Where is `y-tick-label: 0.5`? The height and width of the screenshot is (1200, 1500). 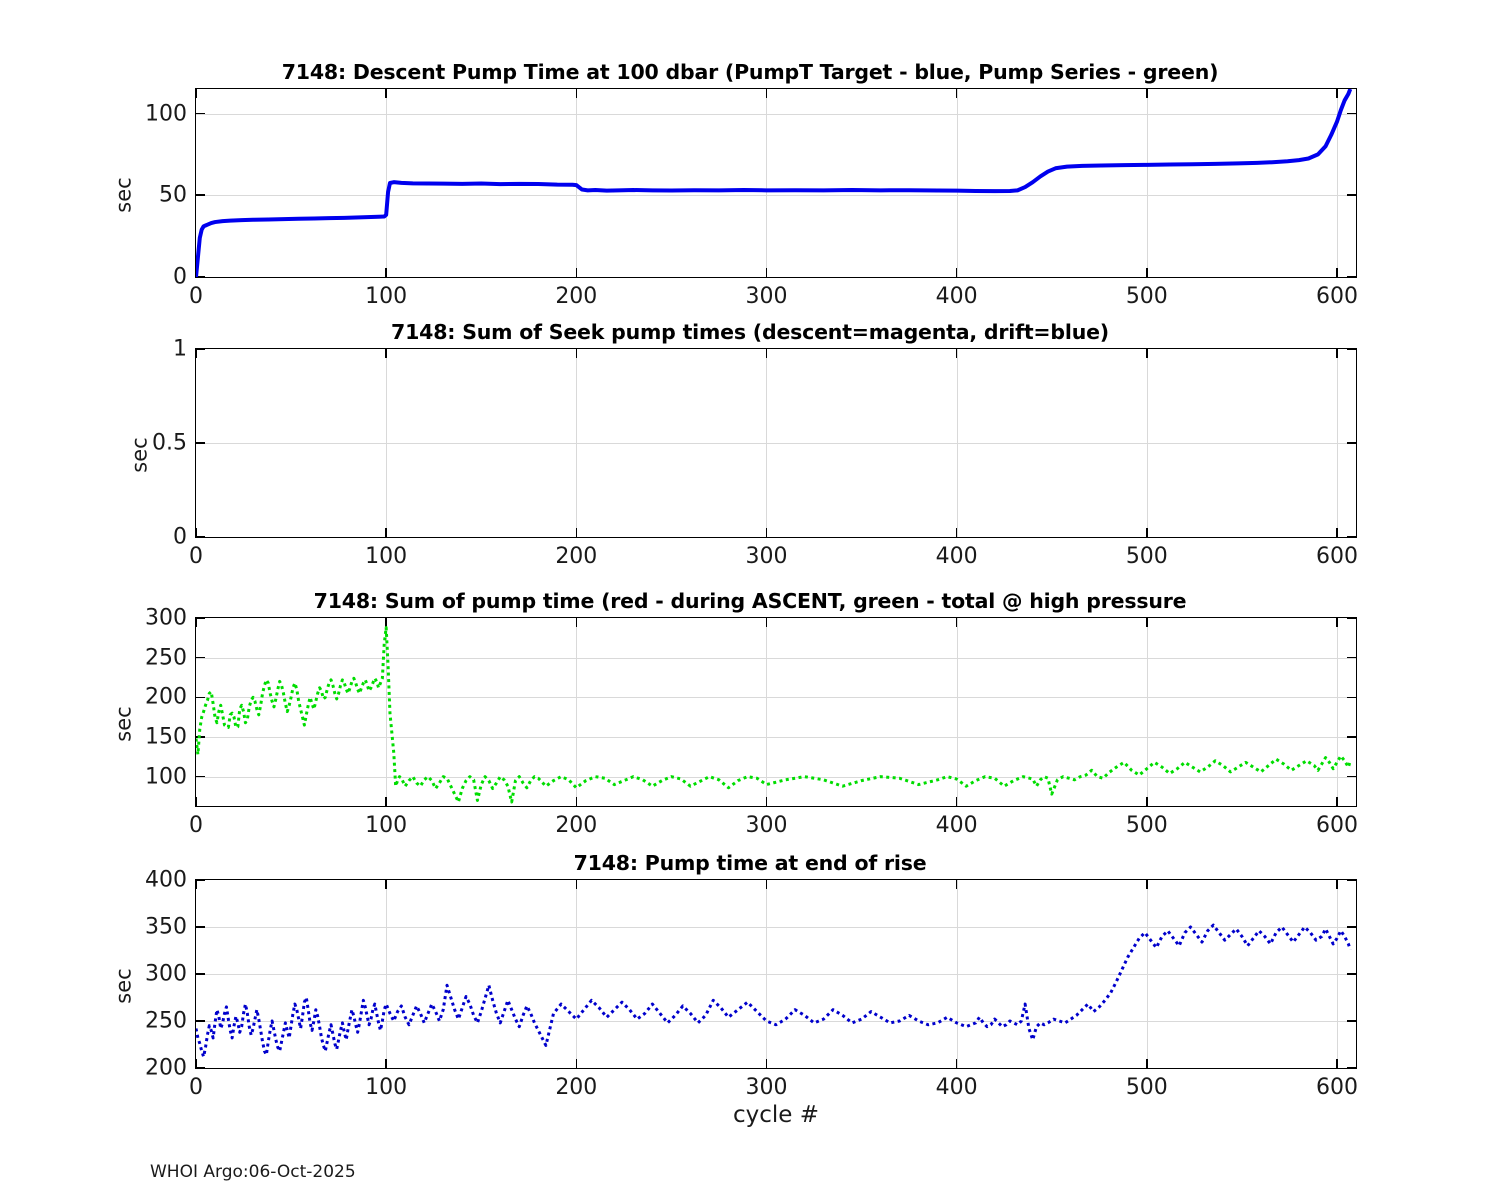
y-tick-label: 0.5 is located at coordinates (169, 443).